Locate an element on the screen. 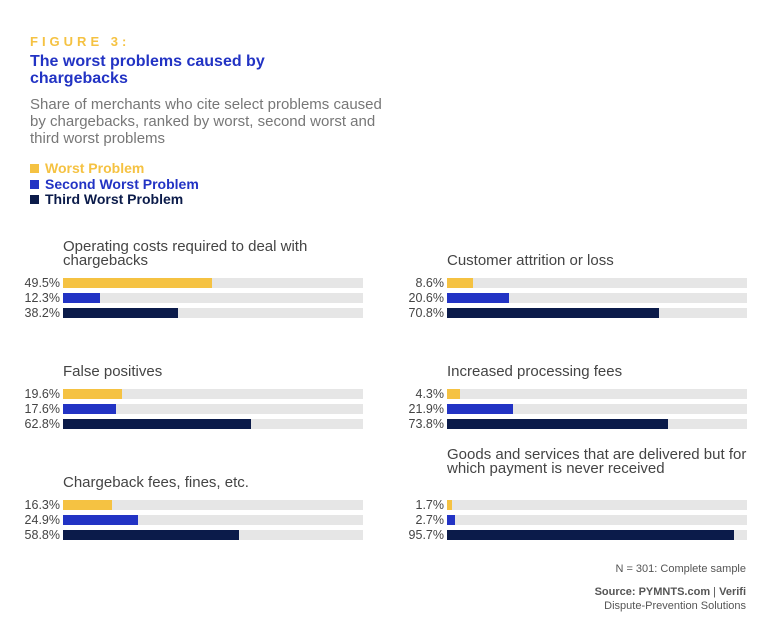  legend-label: Second Worst Problem is located at coordinates (122, 183).